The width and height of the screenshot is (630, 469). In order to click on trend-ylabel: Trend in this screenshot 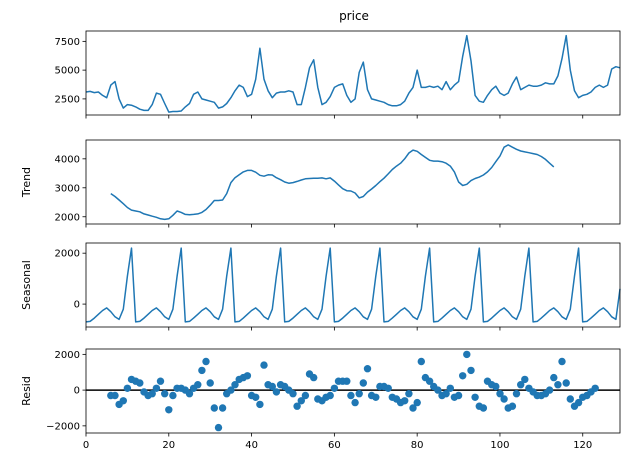, I will do `click(26, 182)`.